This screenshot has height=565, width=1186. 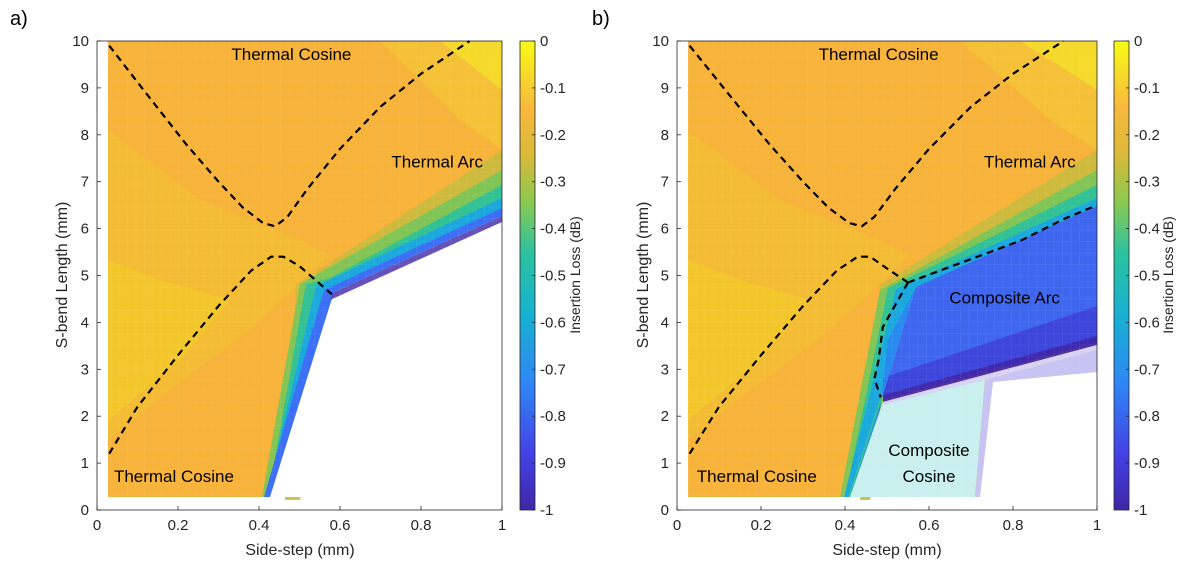 I want to click on panel-label-a: a), so click(x=19, y=19).